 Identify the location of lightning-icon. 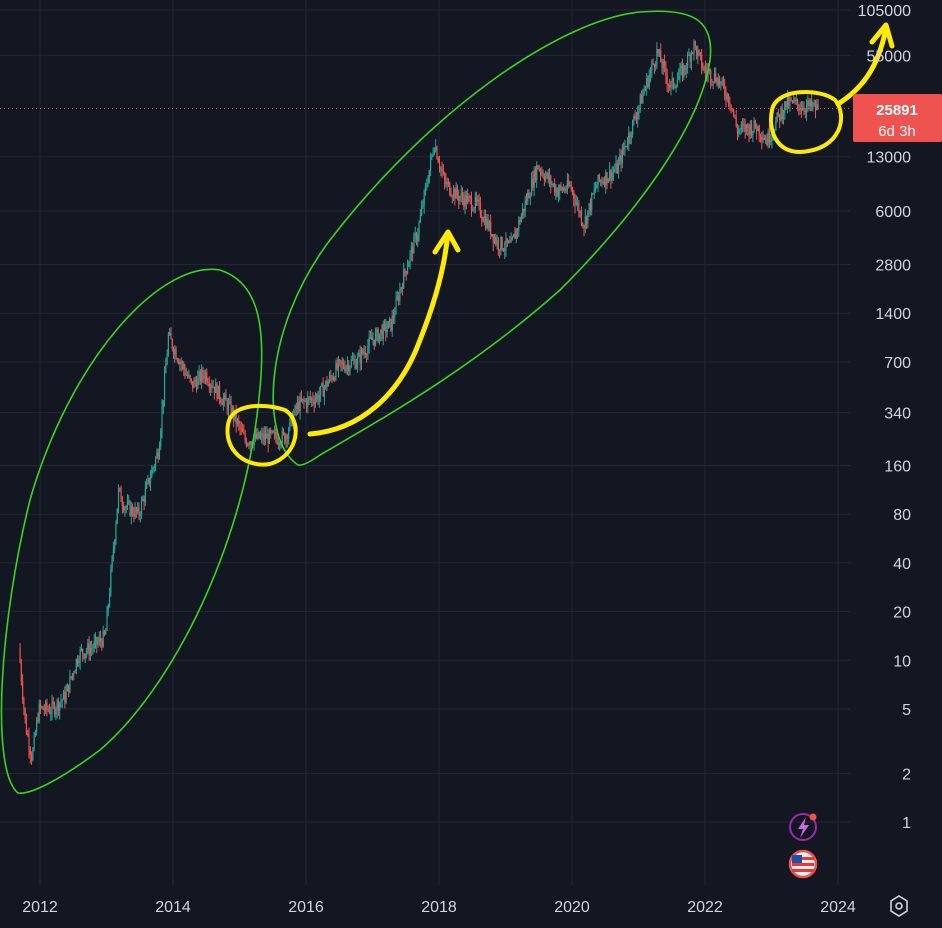
(803, 827).